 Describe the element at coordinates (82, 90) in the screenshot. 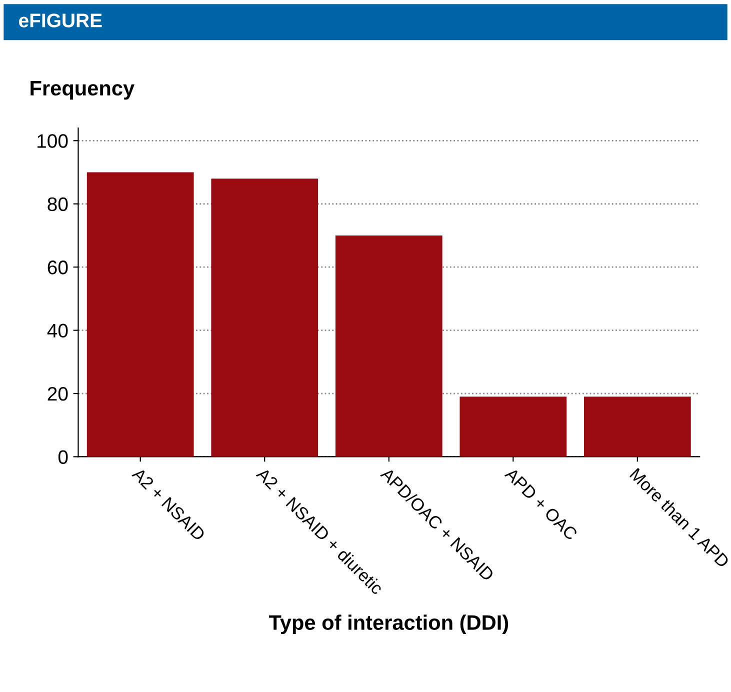

I see `y-axis-title: Frequency` at that location.